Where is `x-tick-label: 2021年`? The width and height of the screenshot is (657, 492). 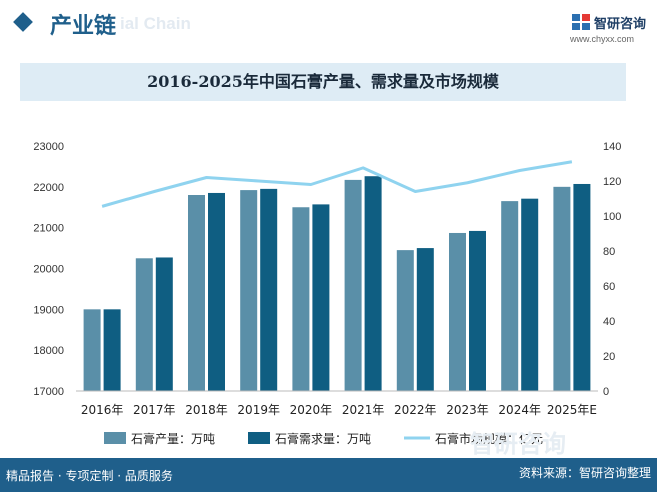 x-tick-label: 2021年 is located at coordinates (363, 410).